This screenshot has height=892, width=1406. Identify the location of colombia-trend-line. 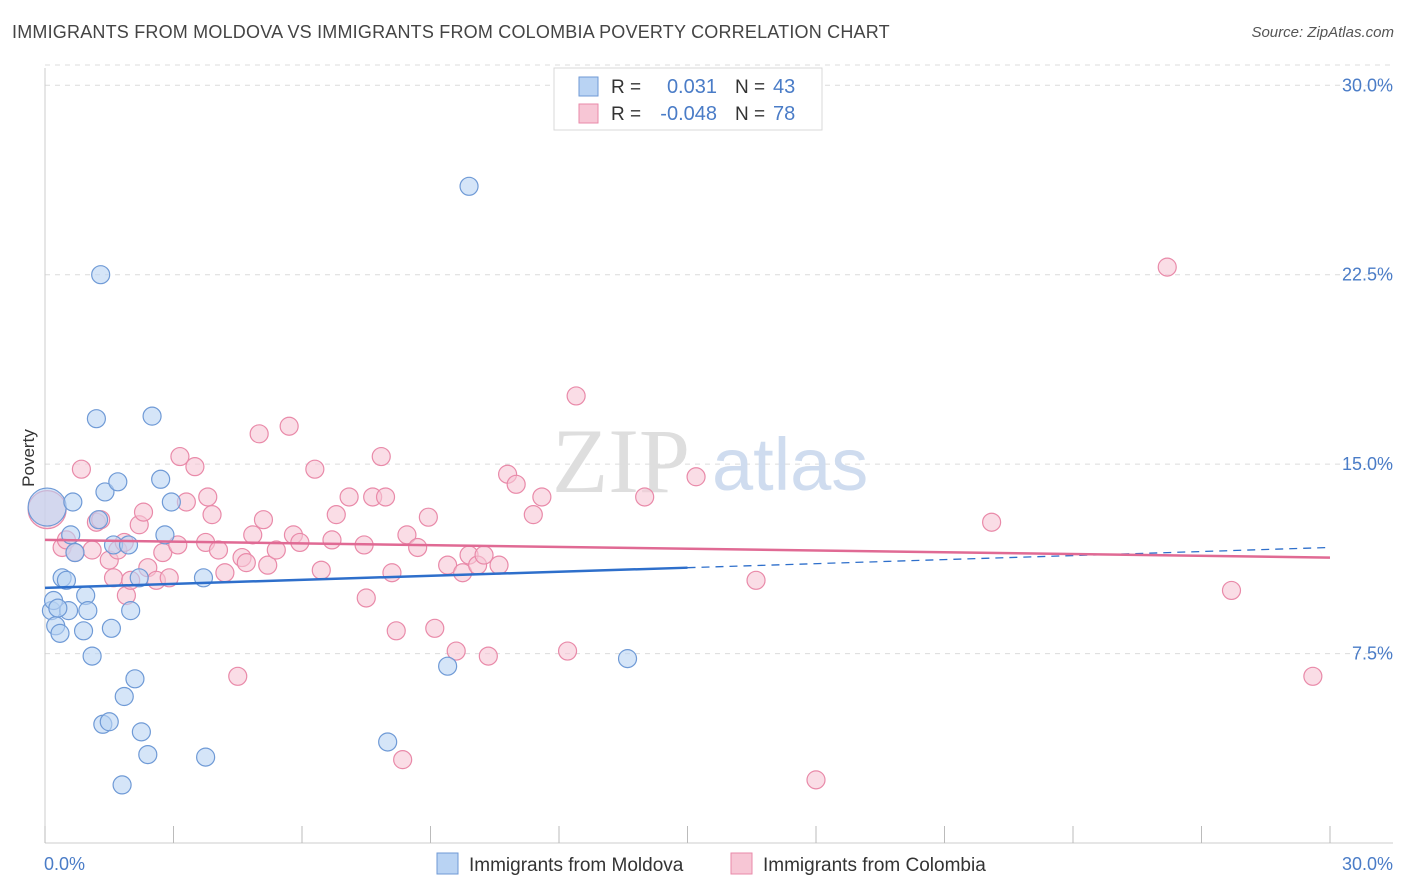
(687, 548).